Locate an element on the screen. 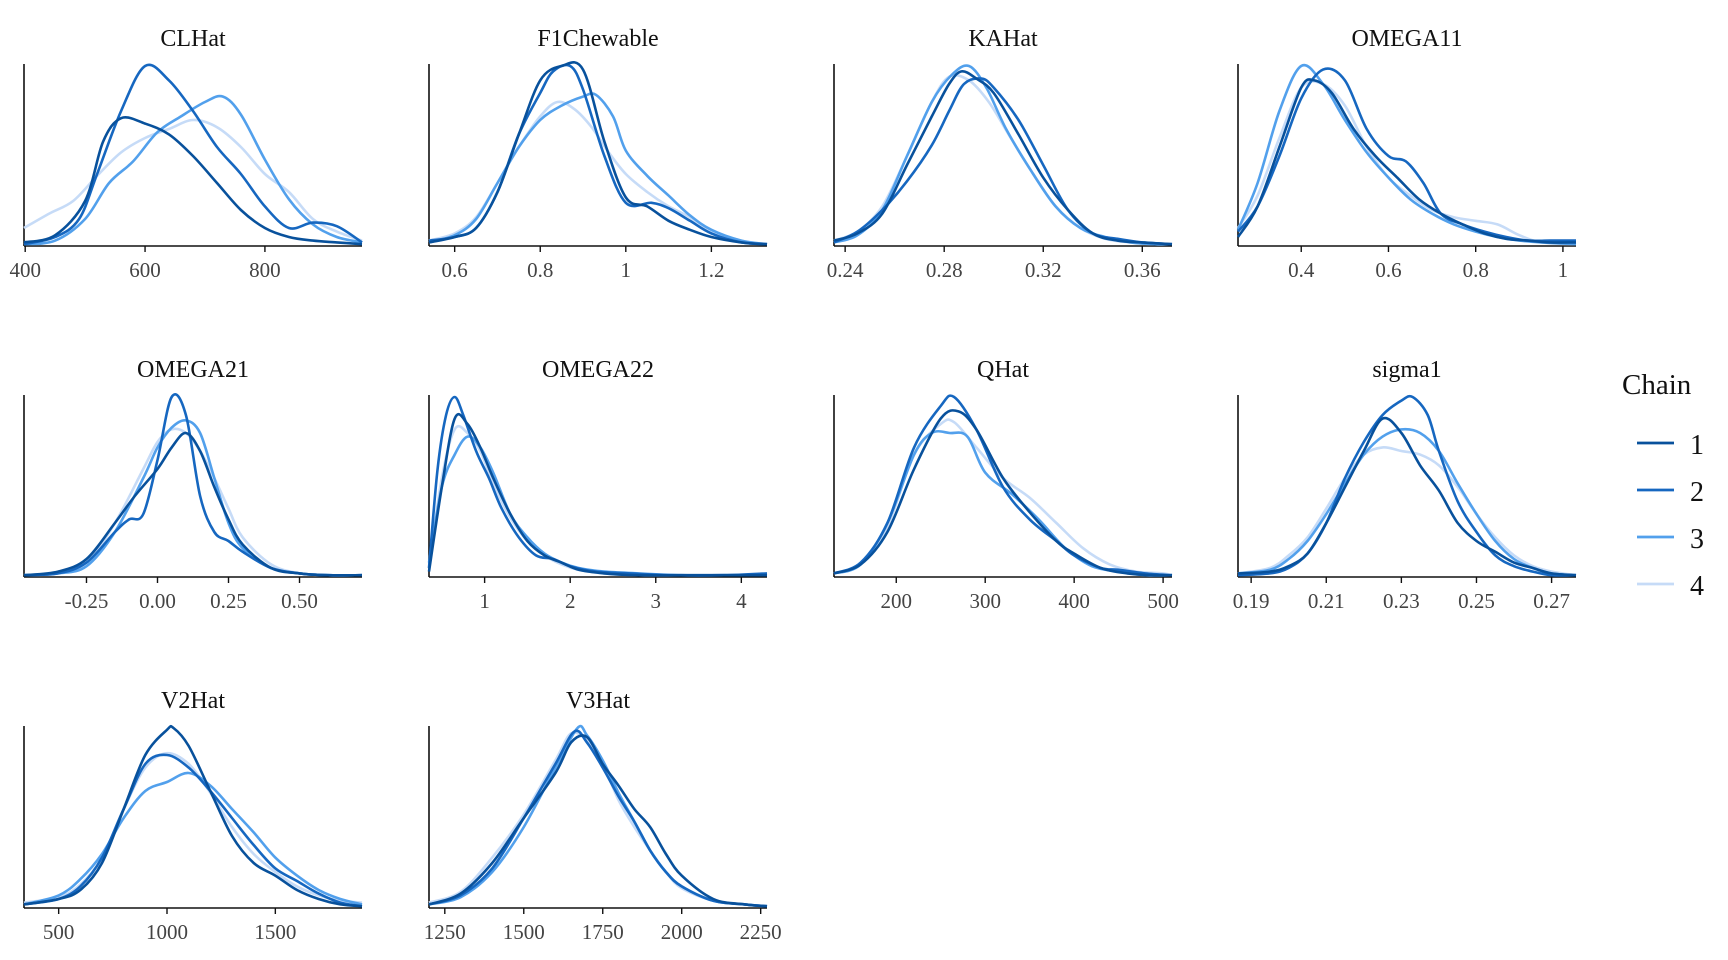 Image resolution: width=1728 pixels, height=960 pixels. legend-item-chain-2: 2 is located at coordinates (1670, 492).